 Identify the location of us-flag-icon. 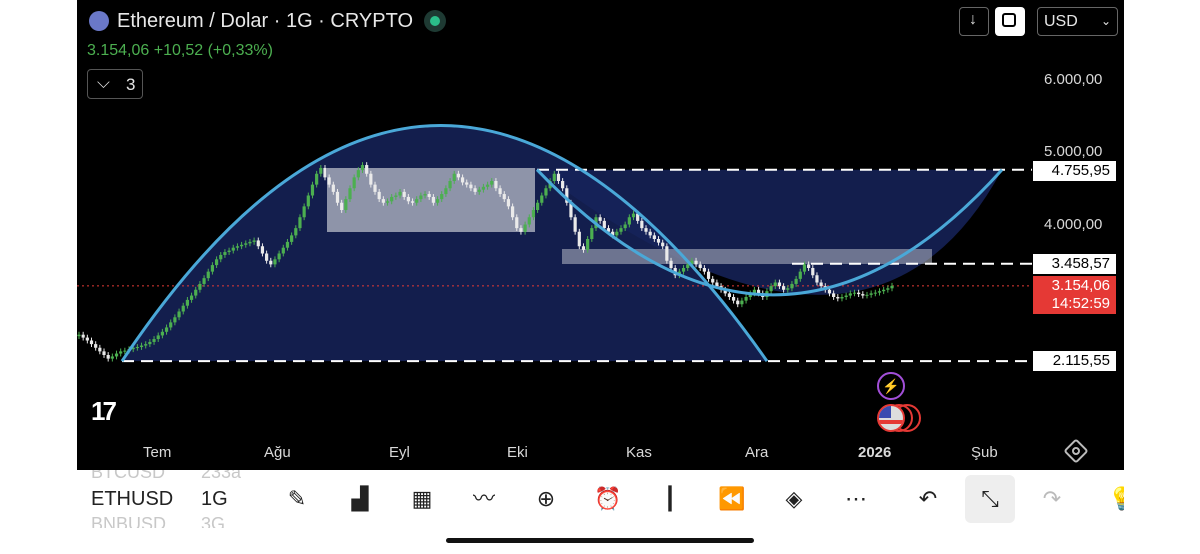
(891, 418).